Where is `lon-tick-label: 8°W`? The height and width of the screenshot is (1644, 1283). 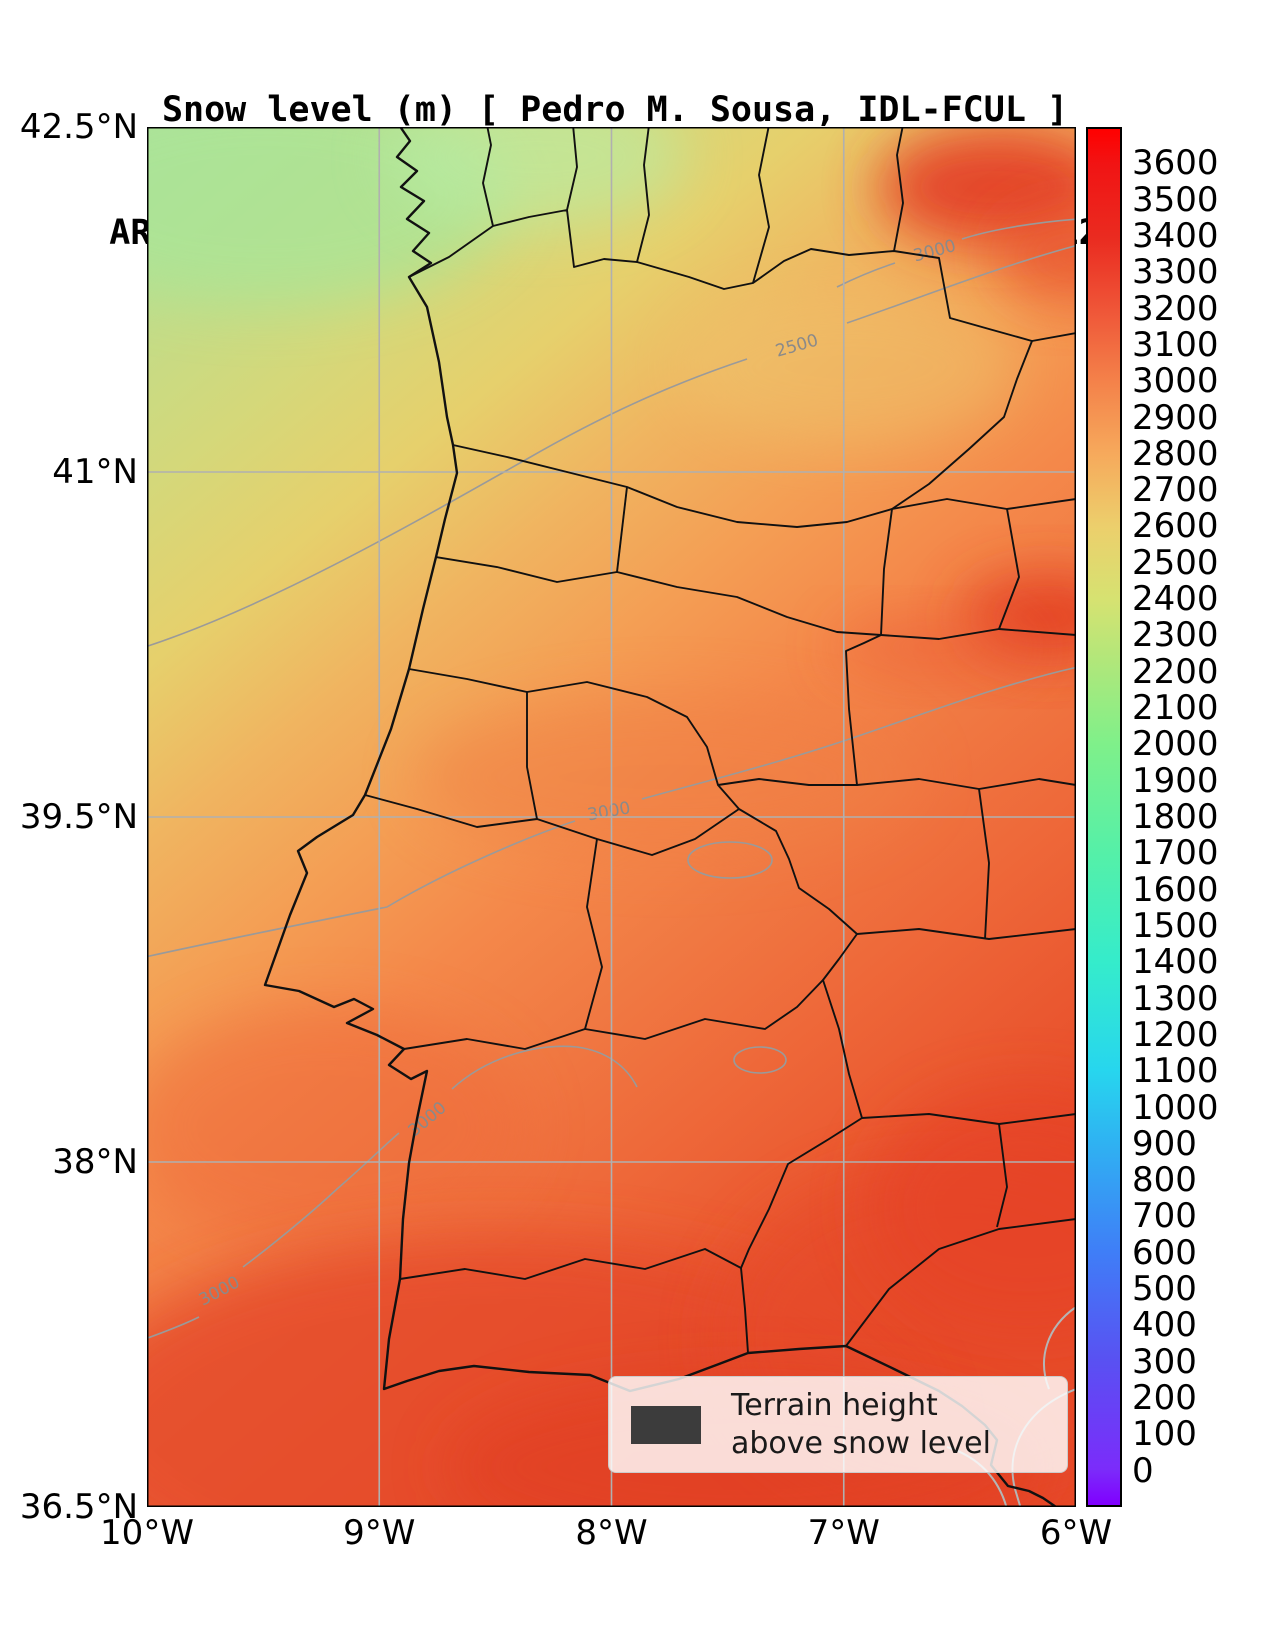 lon-tick-label: 8°W is located at coordinates (611, 1533).